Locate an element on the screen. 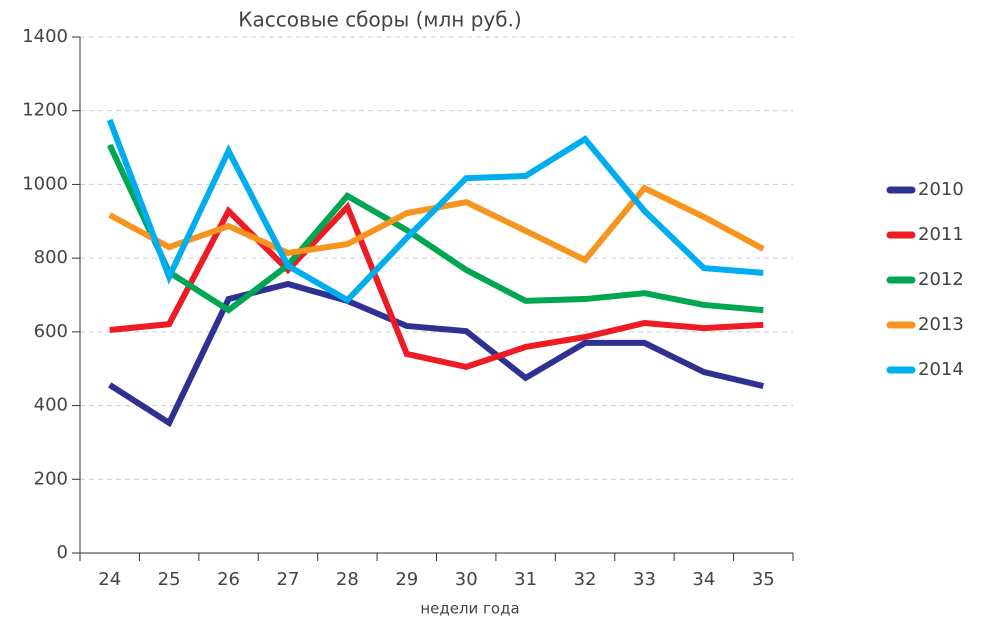 The width and height of the screenshot is (988, 626). y-tick-label: 1000 is located at coordinates (45, 183).